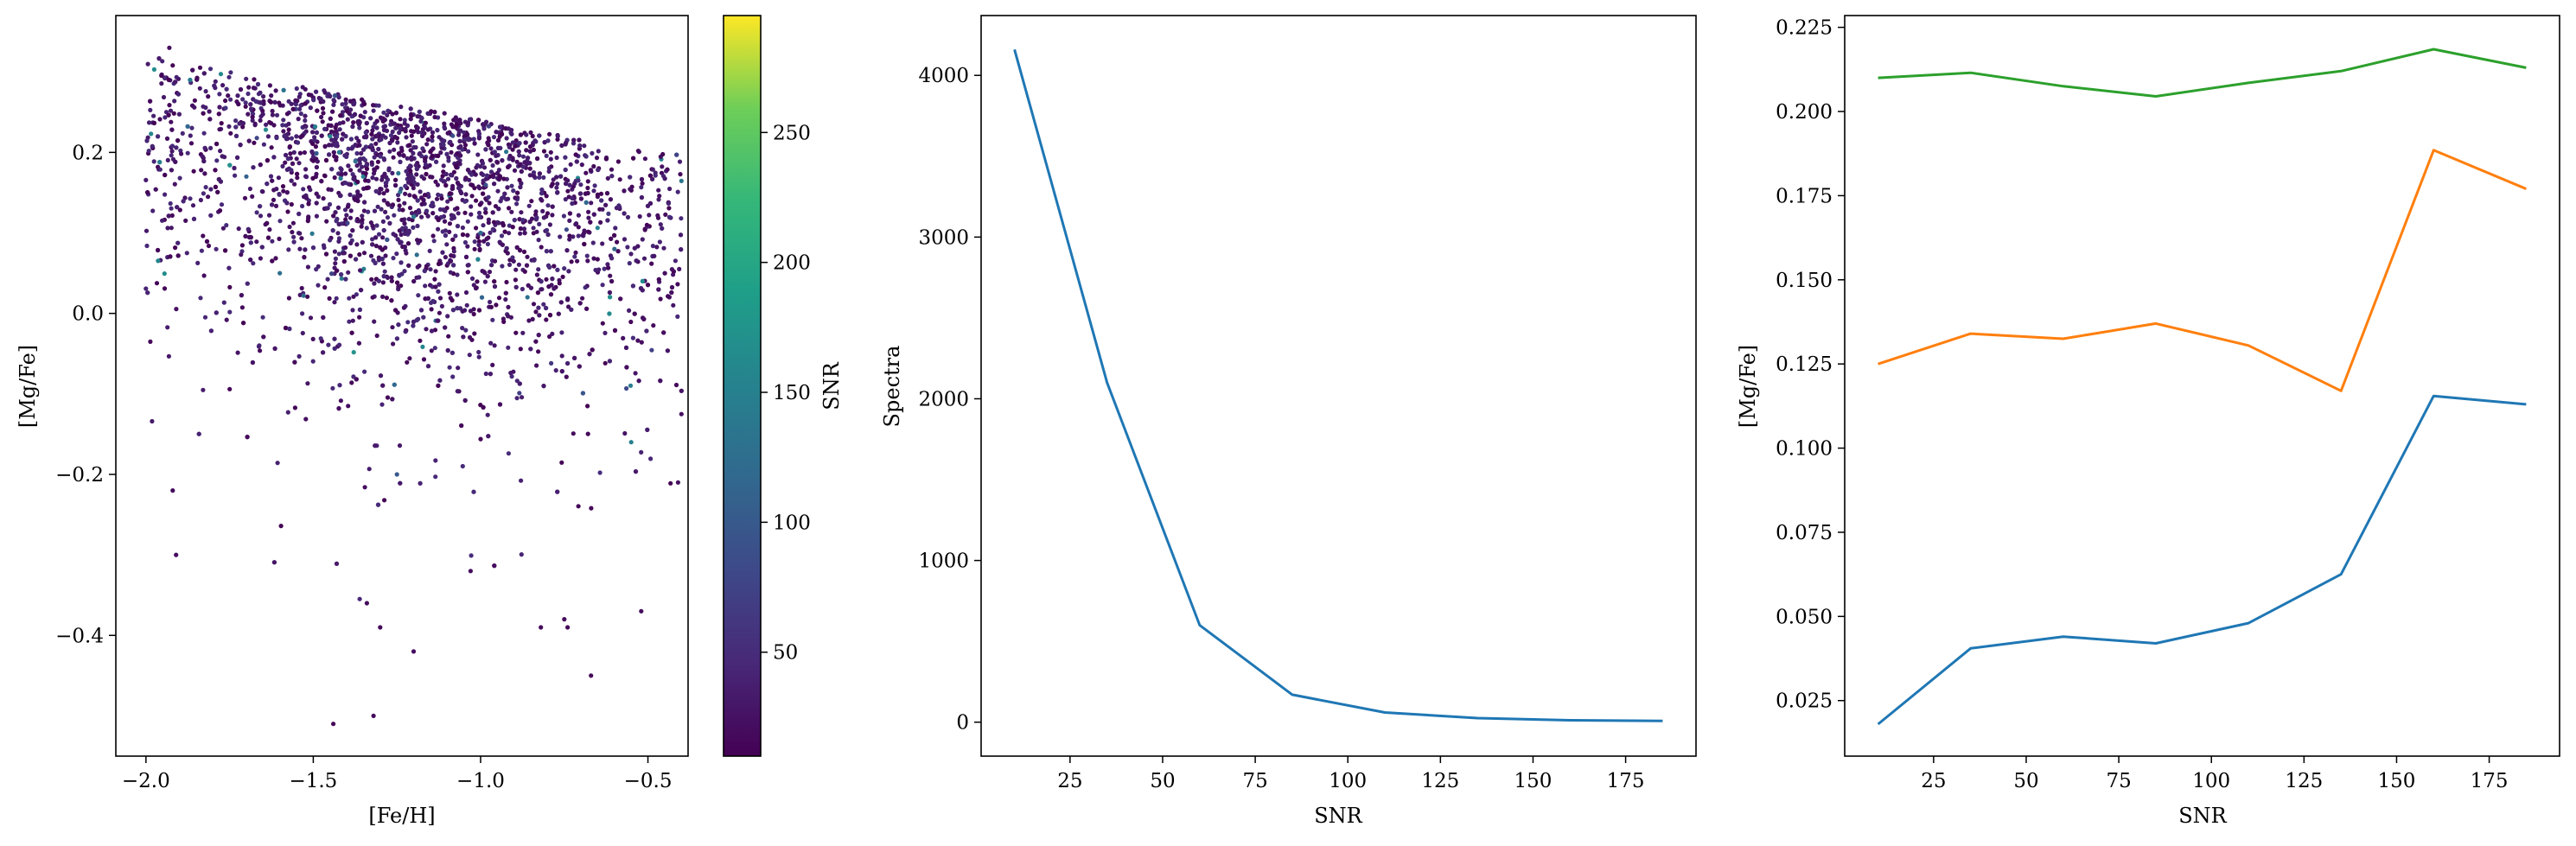  Describe the element at coordinates (1804, 450) in the screenshot. I see `y-tick-label: 0.100` at that location.